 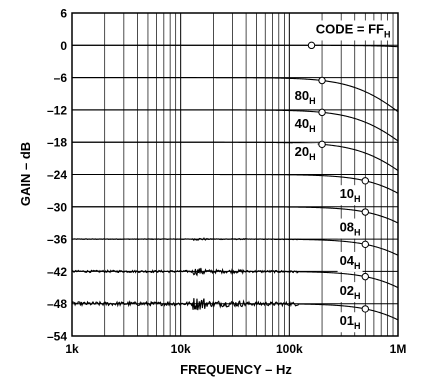 I want to click on series-label-FF: CODE = FFH, so click(x=353, y=30).